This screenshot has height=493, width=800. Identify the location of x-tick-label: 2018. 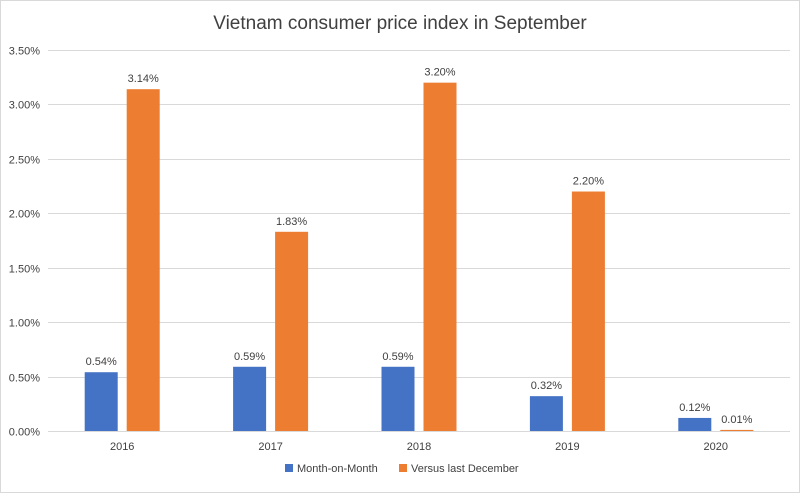
(419, 447).